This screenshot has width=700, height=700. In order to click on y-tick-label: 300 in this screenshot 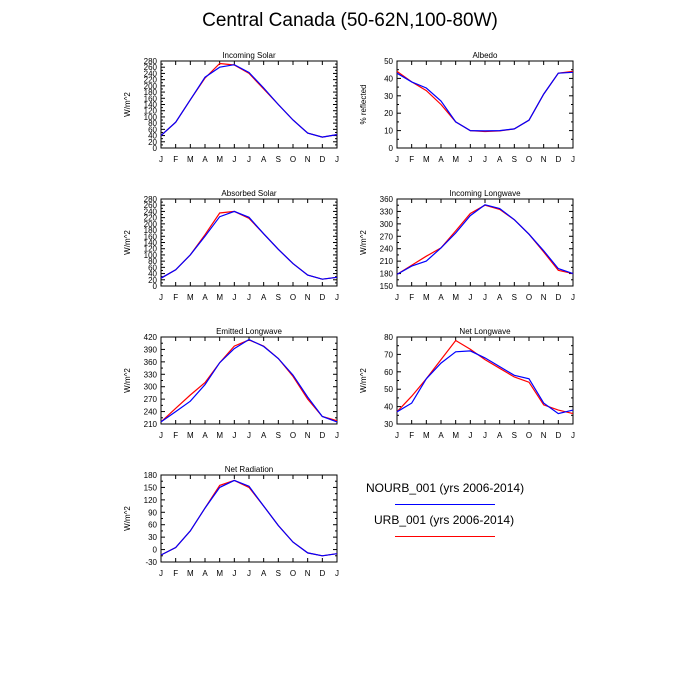, I will do `click(387, 224)`.